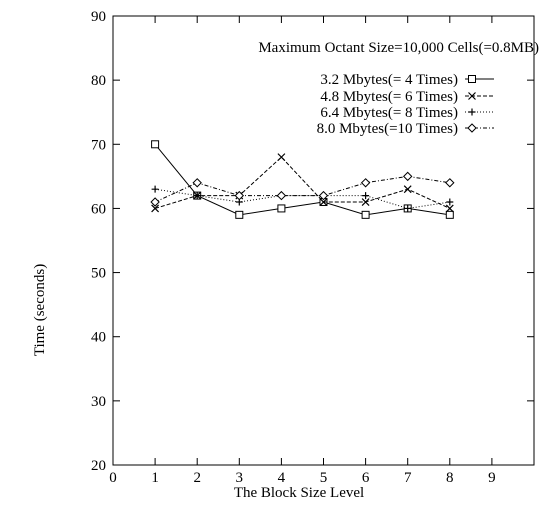  What do you see at coordinates (98, 402) in the screenshot?
I see `y-tick-label: 30` at bounding box center [98, 402].